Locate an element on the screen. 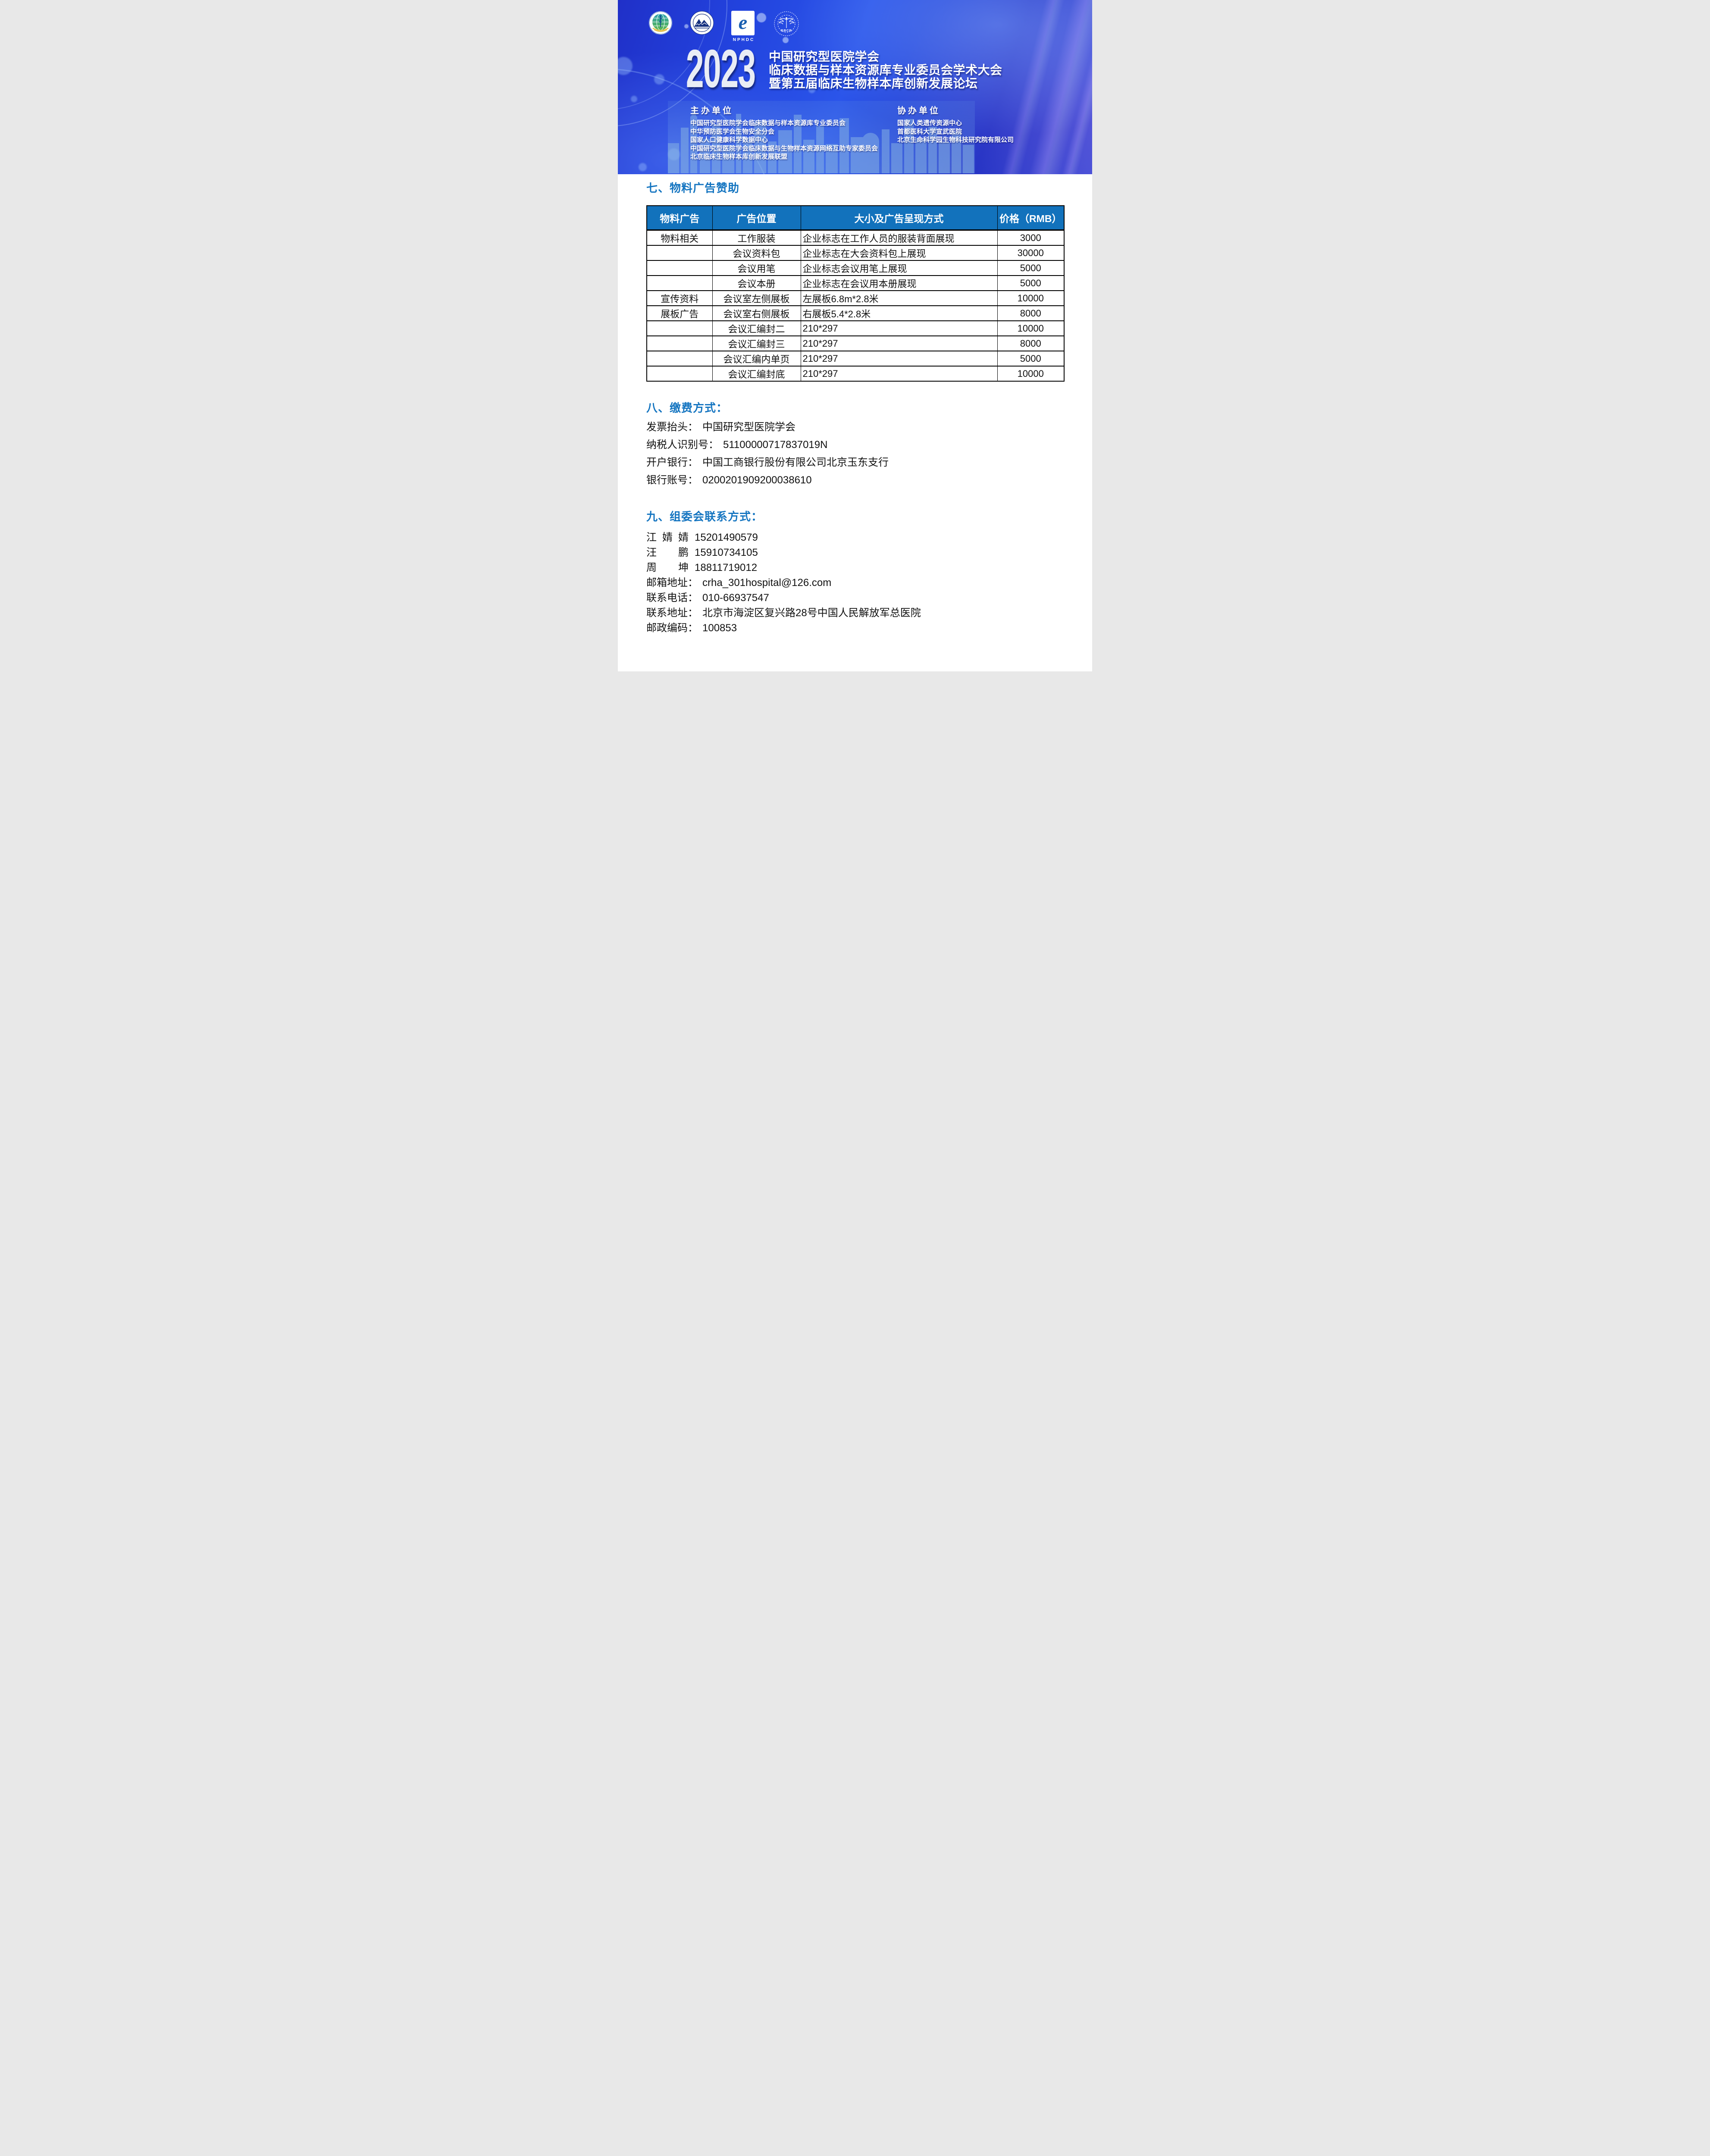 The image size is (1710, 2156). payment-label: 发票抬头： is located at coordinates (672, 427).